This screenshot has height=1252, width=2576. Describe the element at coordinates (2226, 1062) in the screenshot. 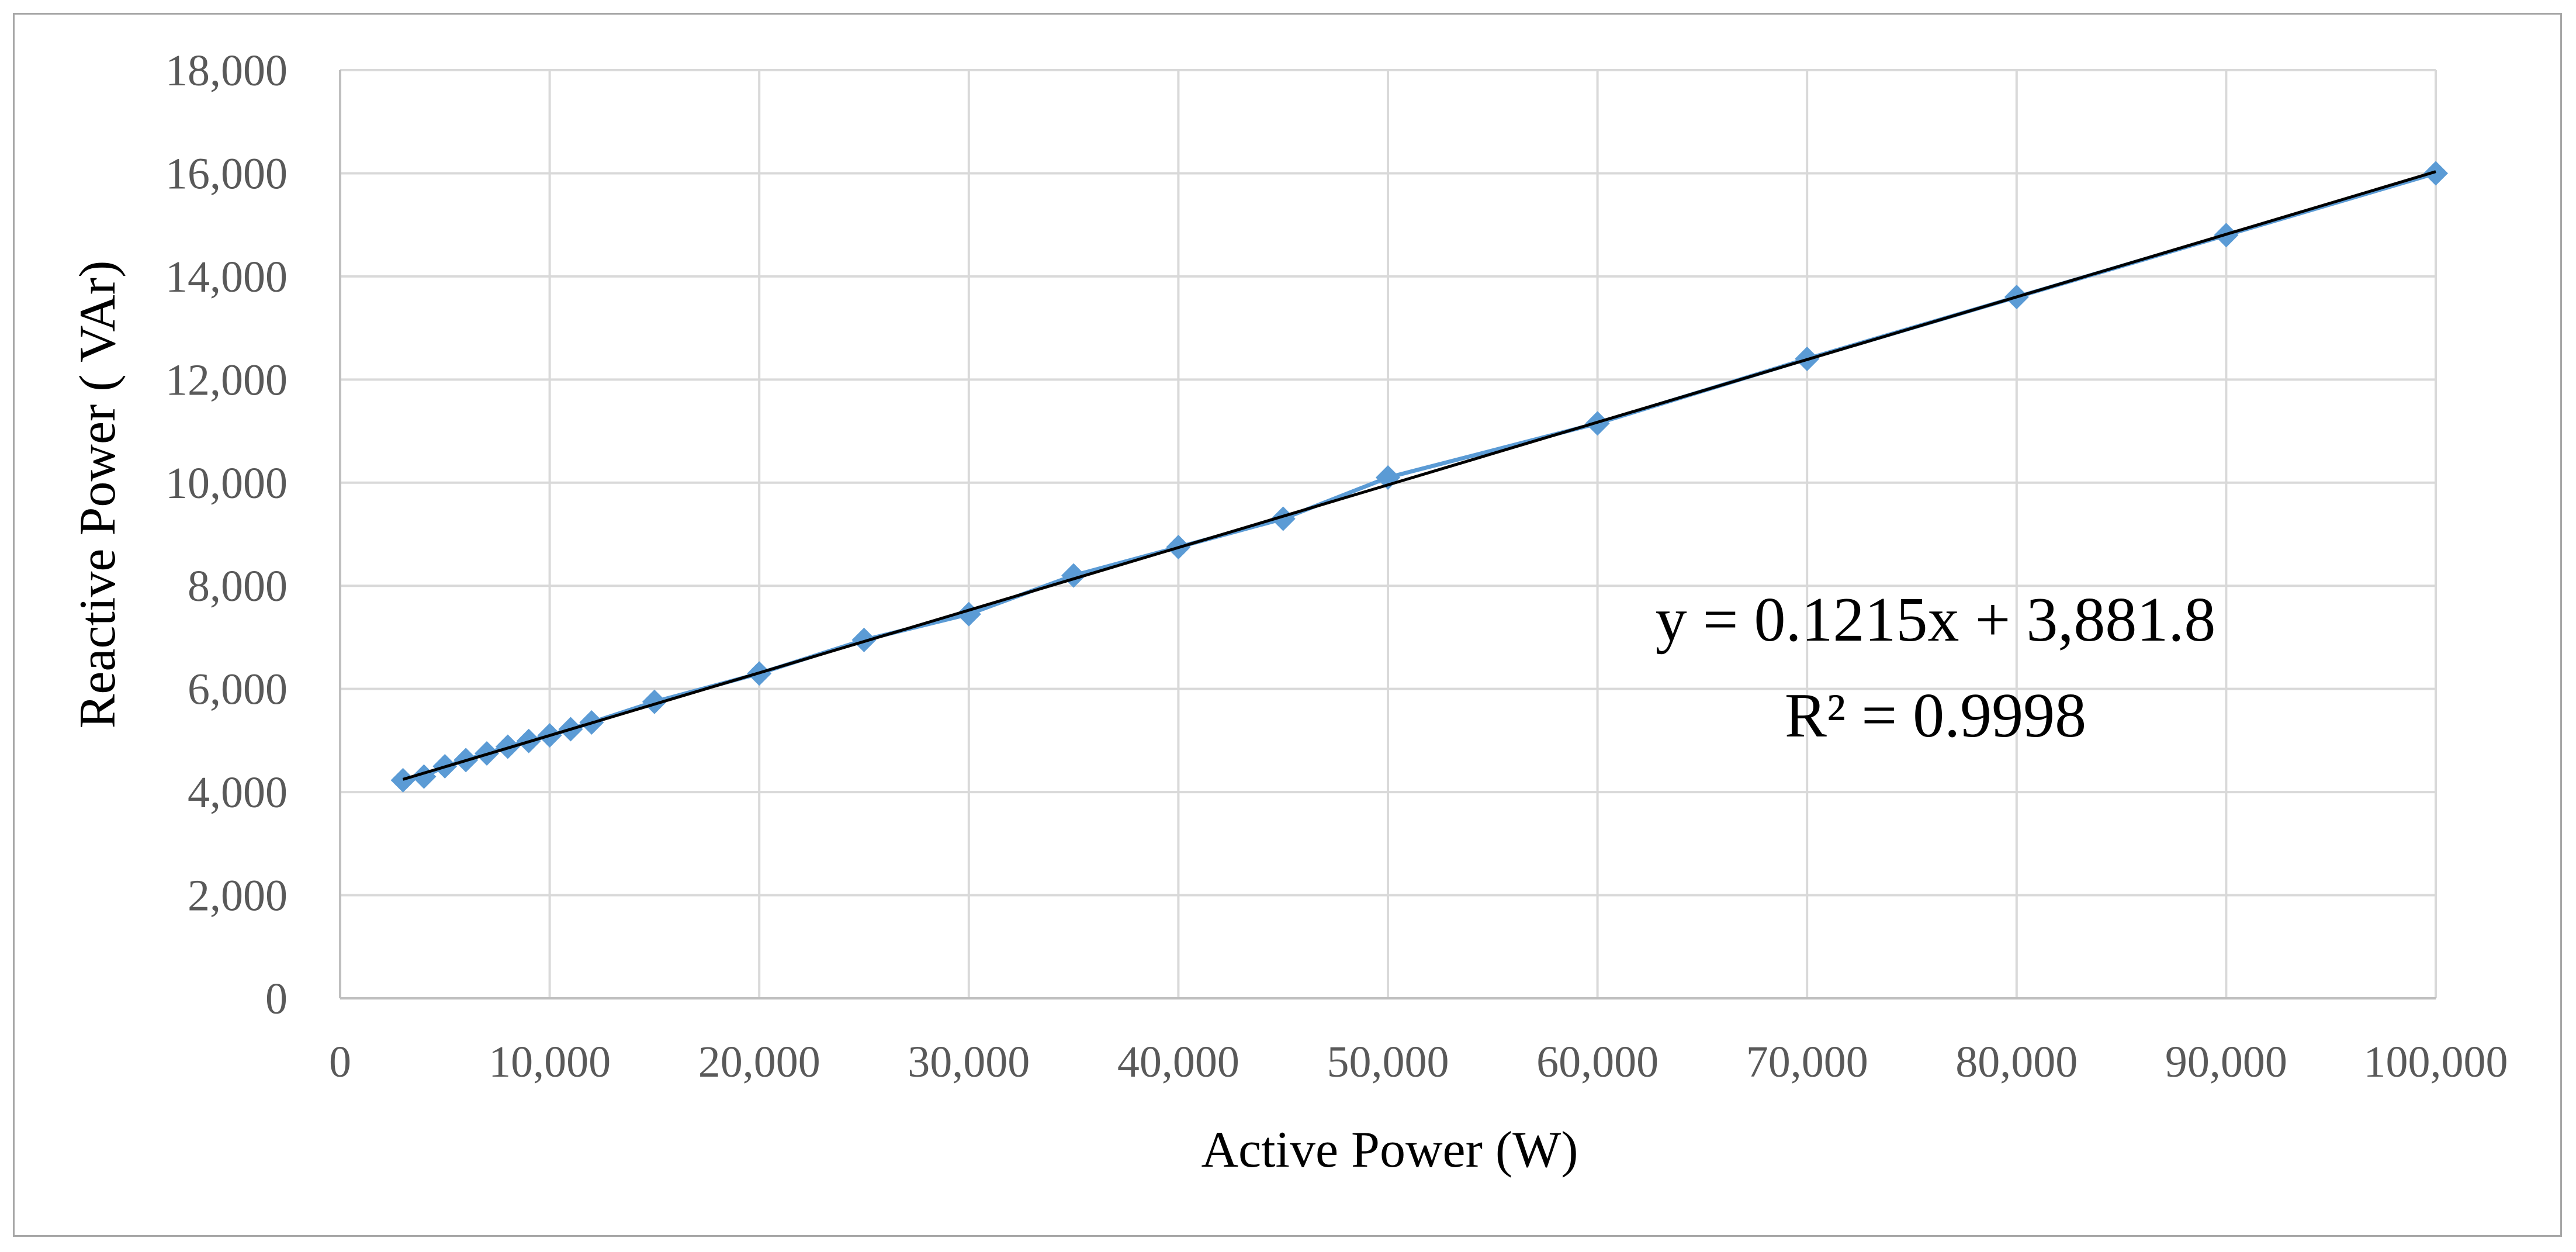

I see `x-tick-label: 90,000` at that location.